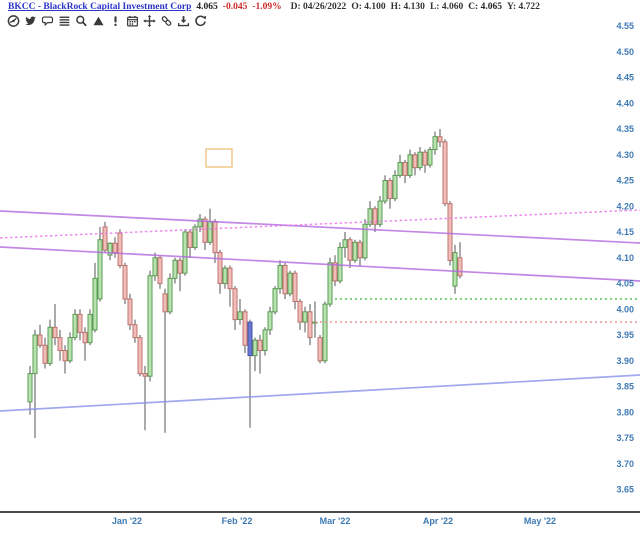  I want to click on calendar-button, so click(132, 20).